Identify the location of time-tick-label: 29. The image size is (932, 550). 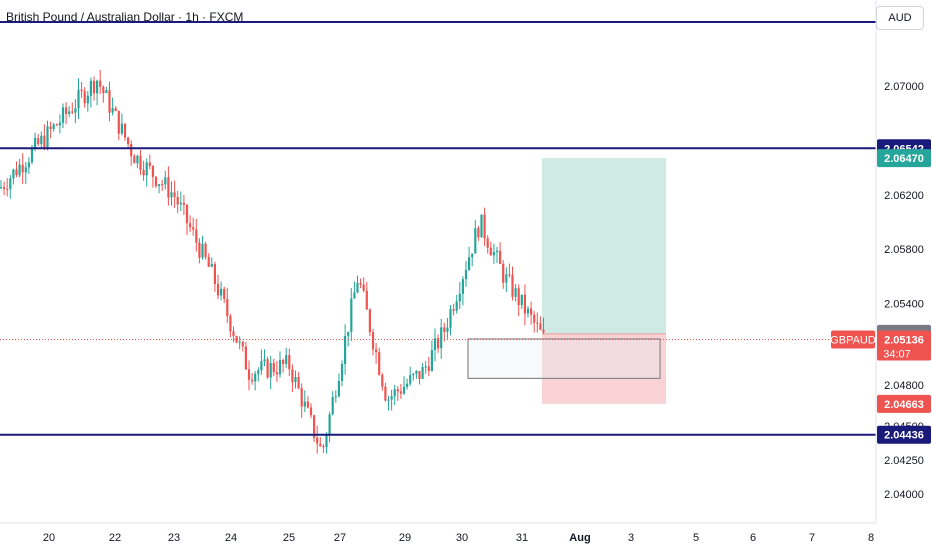
(405, 538).